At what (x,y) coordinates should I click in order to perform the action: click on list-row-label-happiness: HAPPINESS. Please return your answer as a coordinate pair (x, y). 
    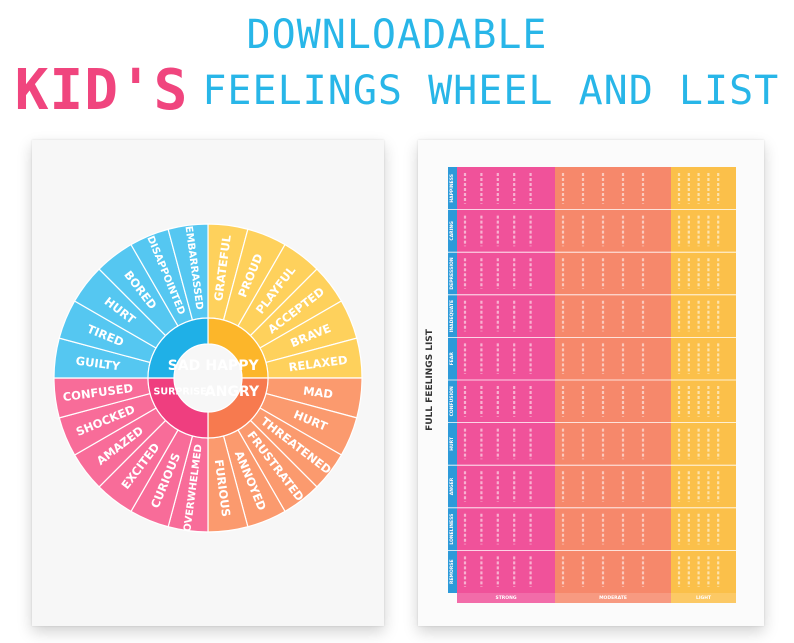
    Looking at the image, I should click on (452, 188).